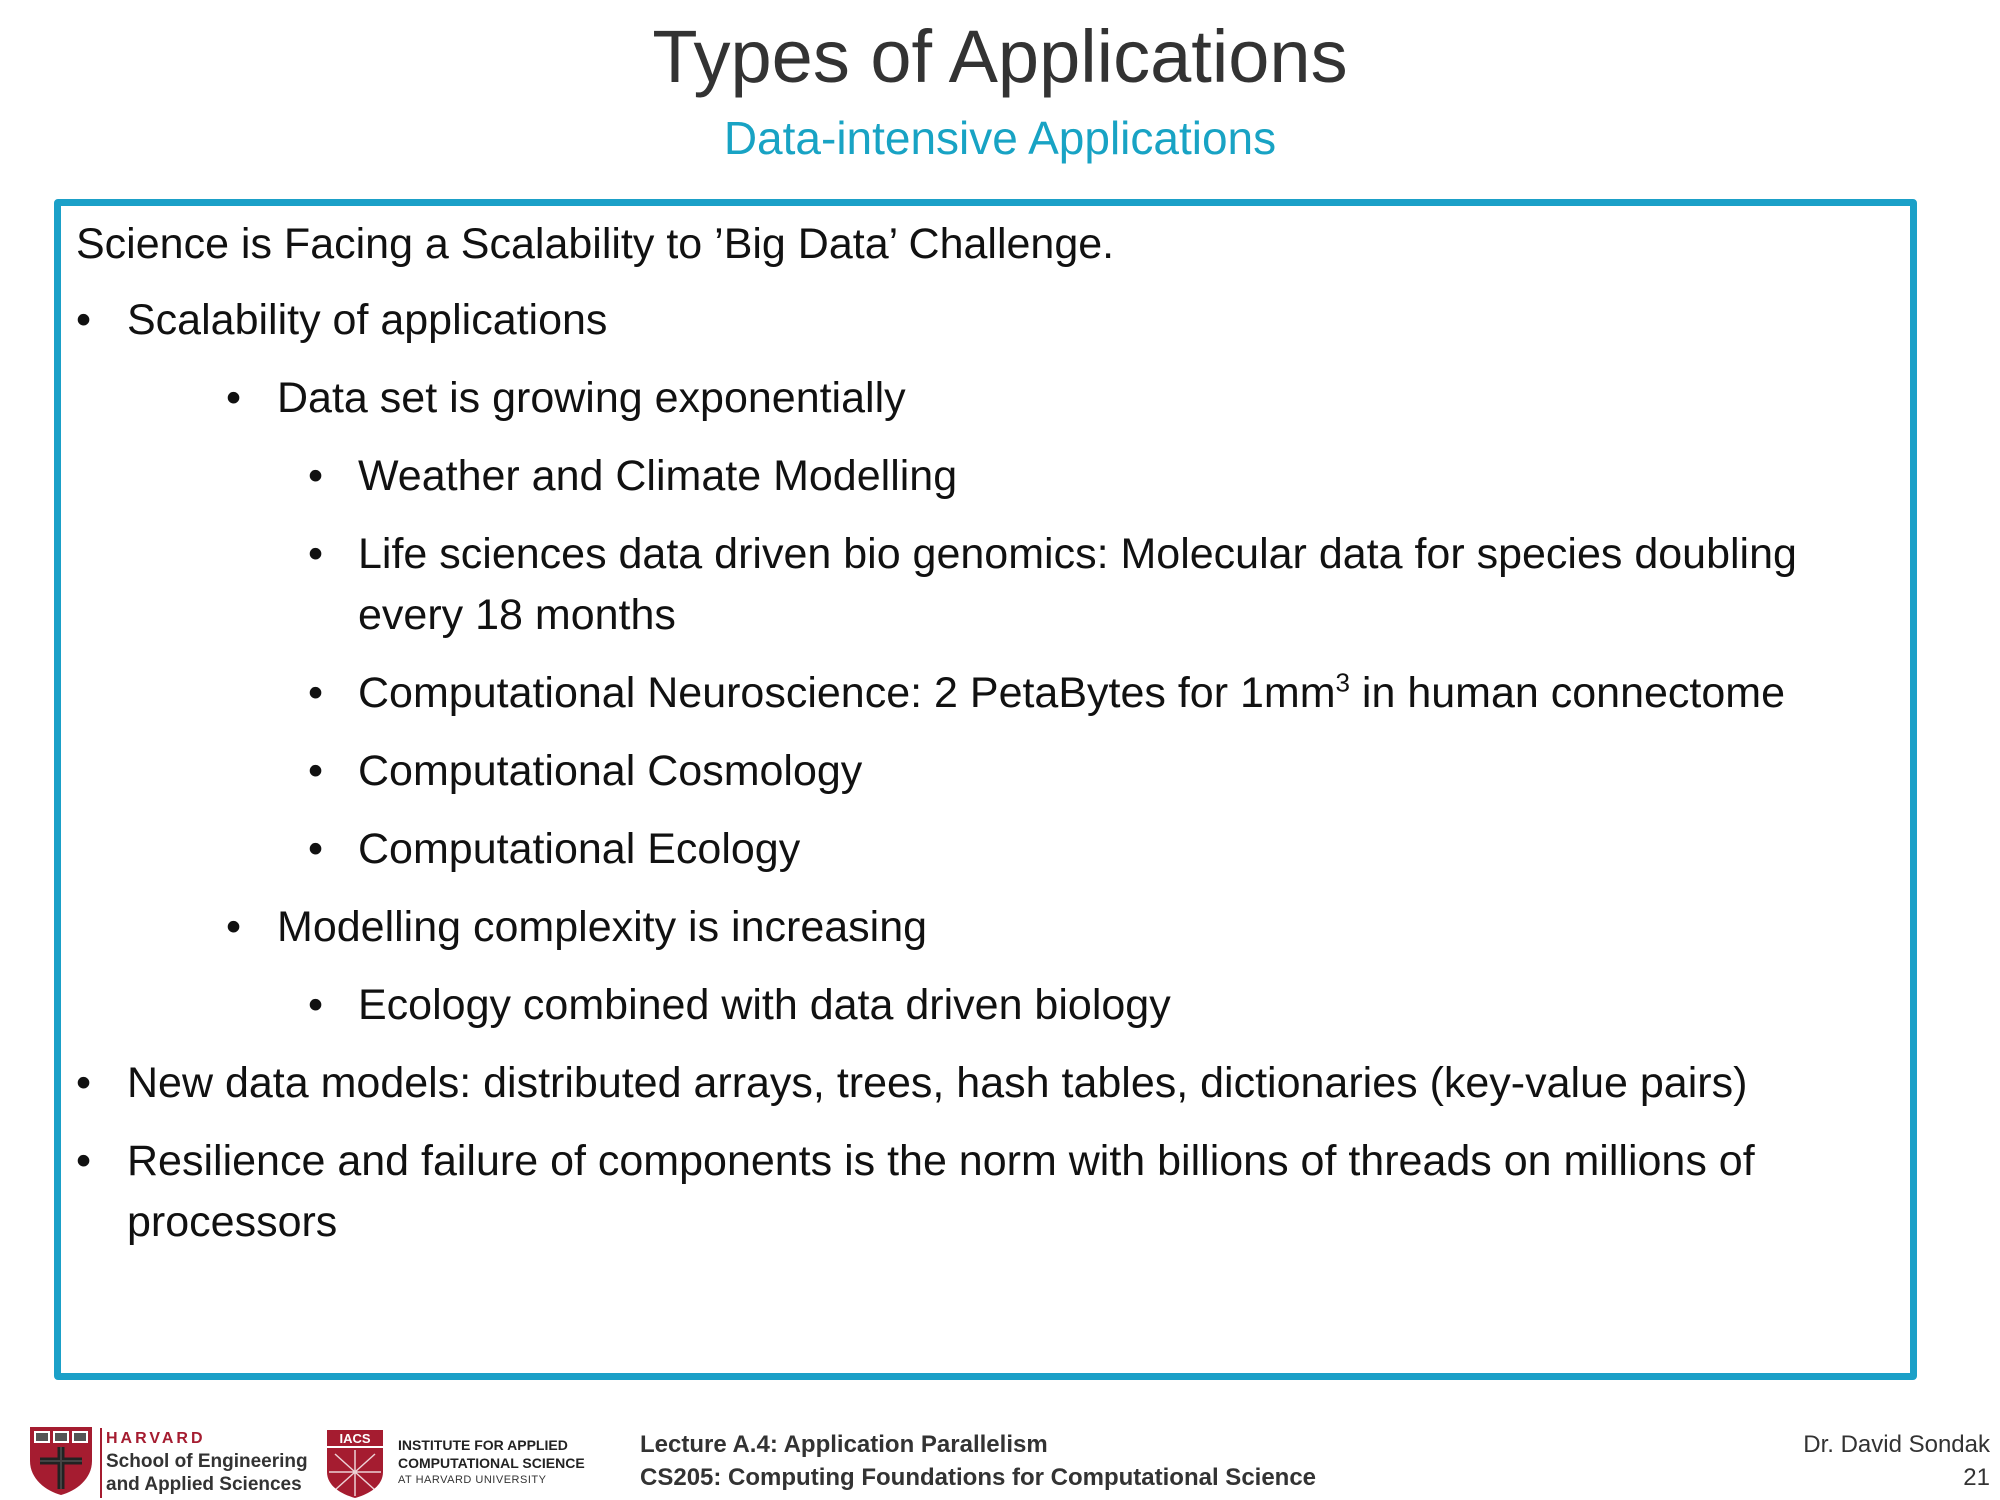 This screenshot has height=1500, width=2000. I want to click on author-name: Dr. David Sondak, so click(1896, 1444).